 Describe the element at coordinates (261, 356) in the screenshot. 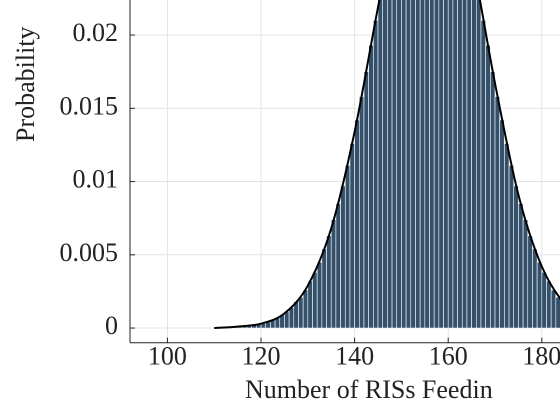

I see `x-tick-label: 120` at that location.